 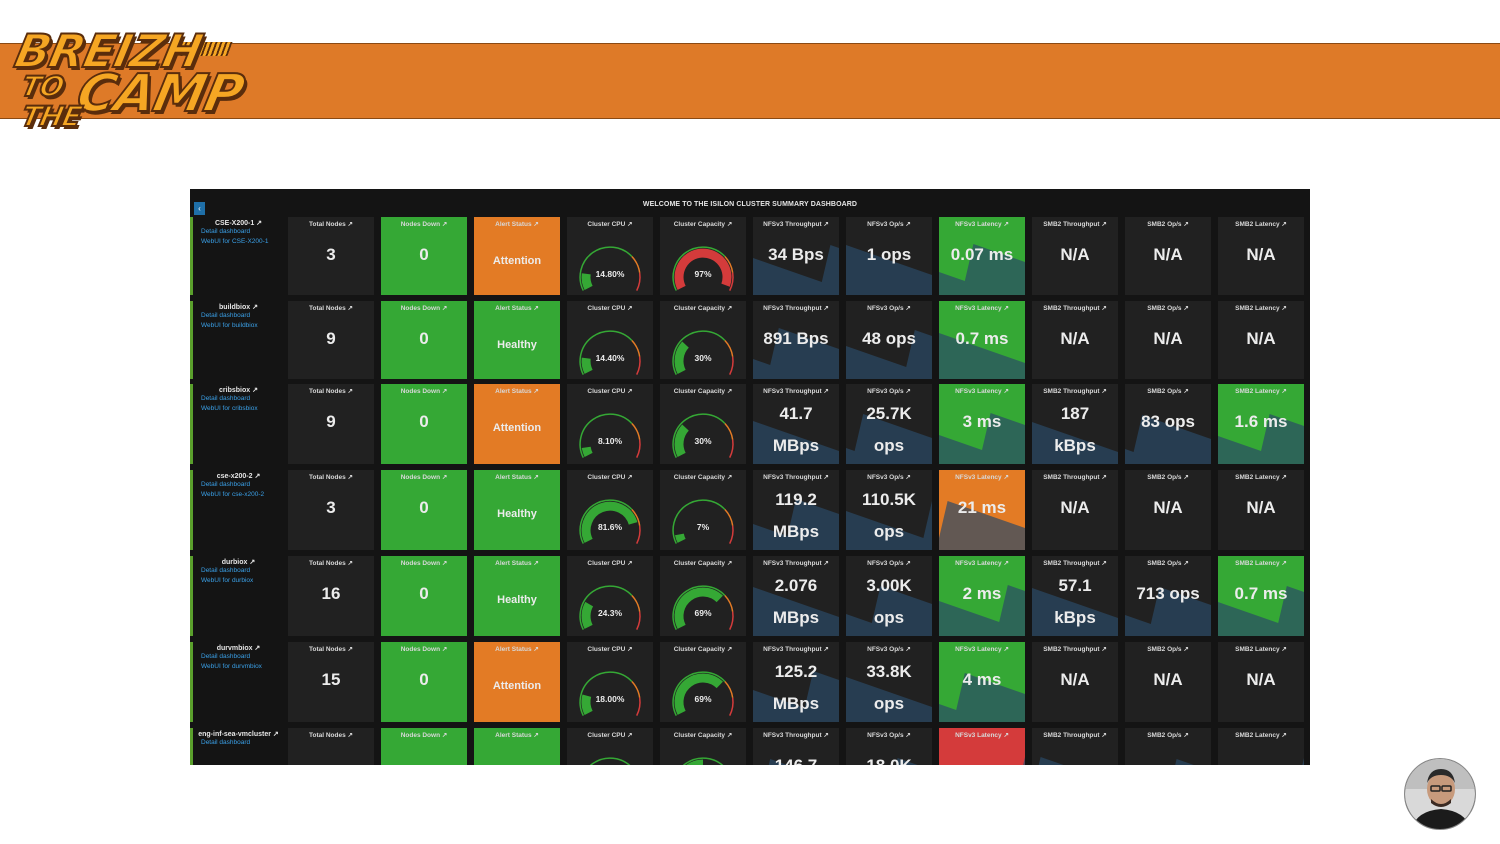 I want to click on nfs-ops-panel: 48 ops NFSv3 Op/s ↗, so click(x=889, y=340).